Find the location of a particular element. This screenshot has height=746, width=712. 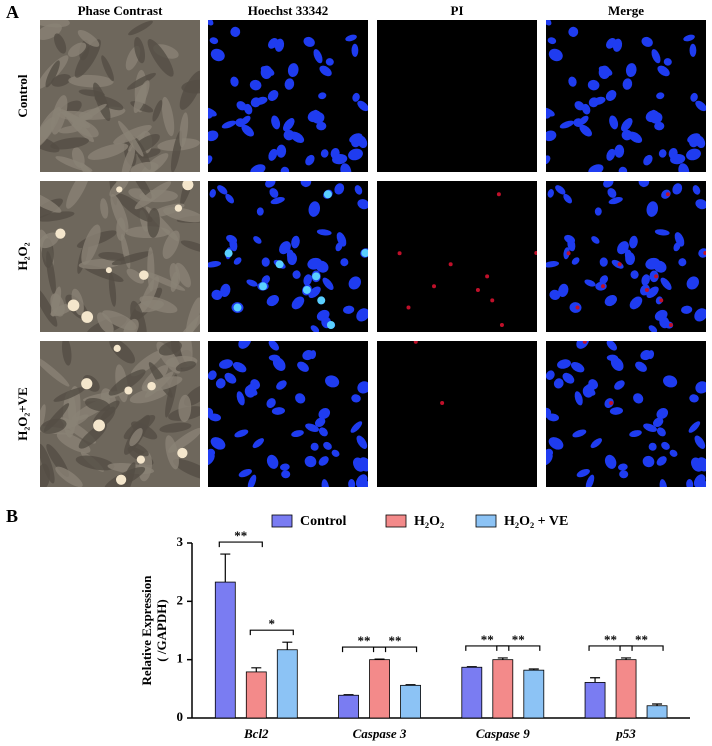

y-tick-label: 3 is located at coordinates (180, 541).